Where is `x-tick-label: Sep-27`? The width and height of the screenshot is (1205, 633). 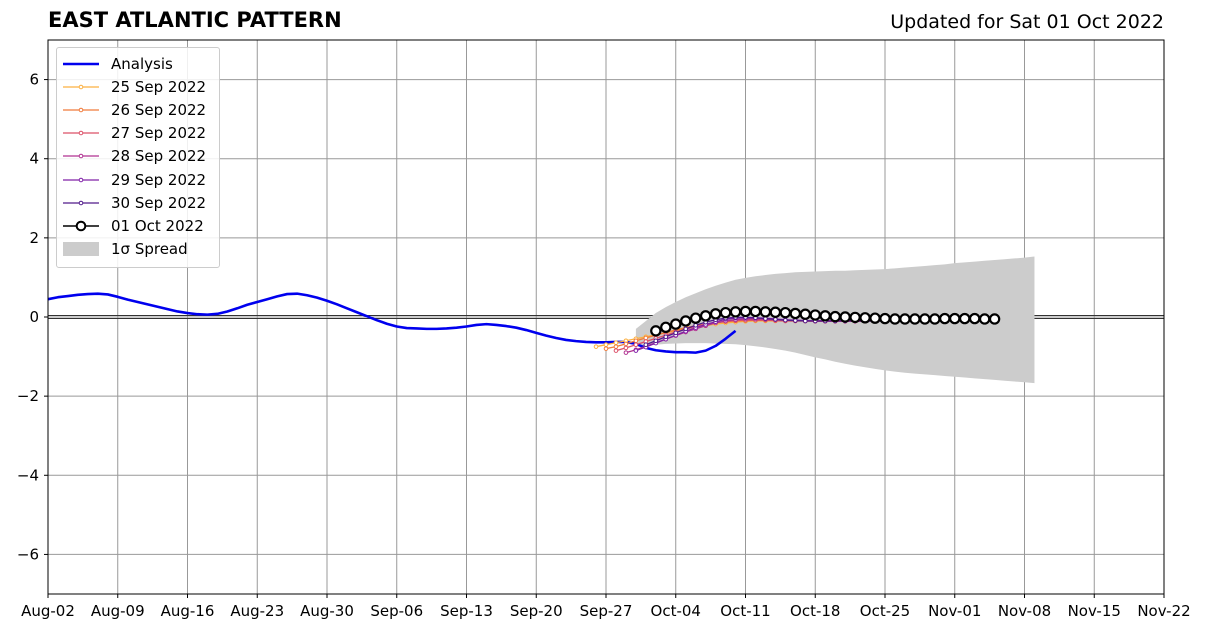 x-tick-label: Sep-27 is located at coordinates (606, 611).